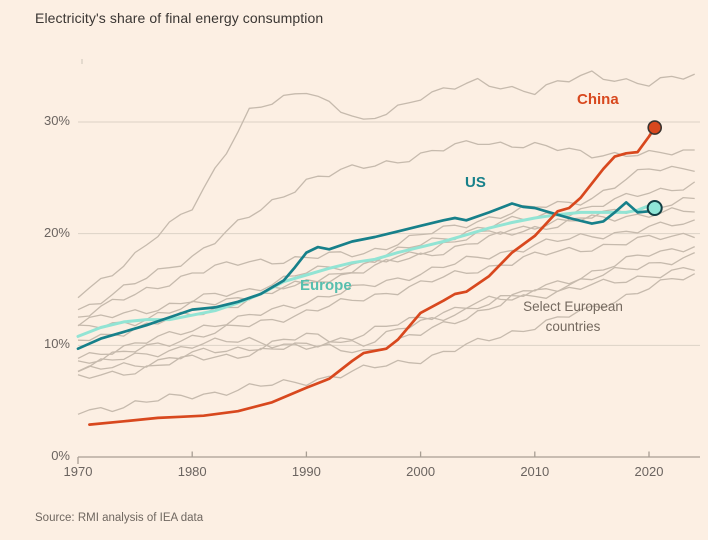 The width and height of the screenshot is (708, 540). I want to click on source-note: Source: RMI analysis of IEA data, so click(119, 518).